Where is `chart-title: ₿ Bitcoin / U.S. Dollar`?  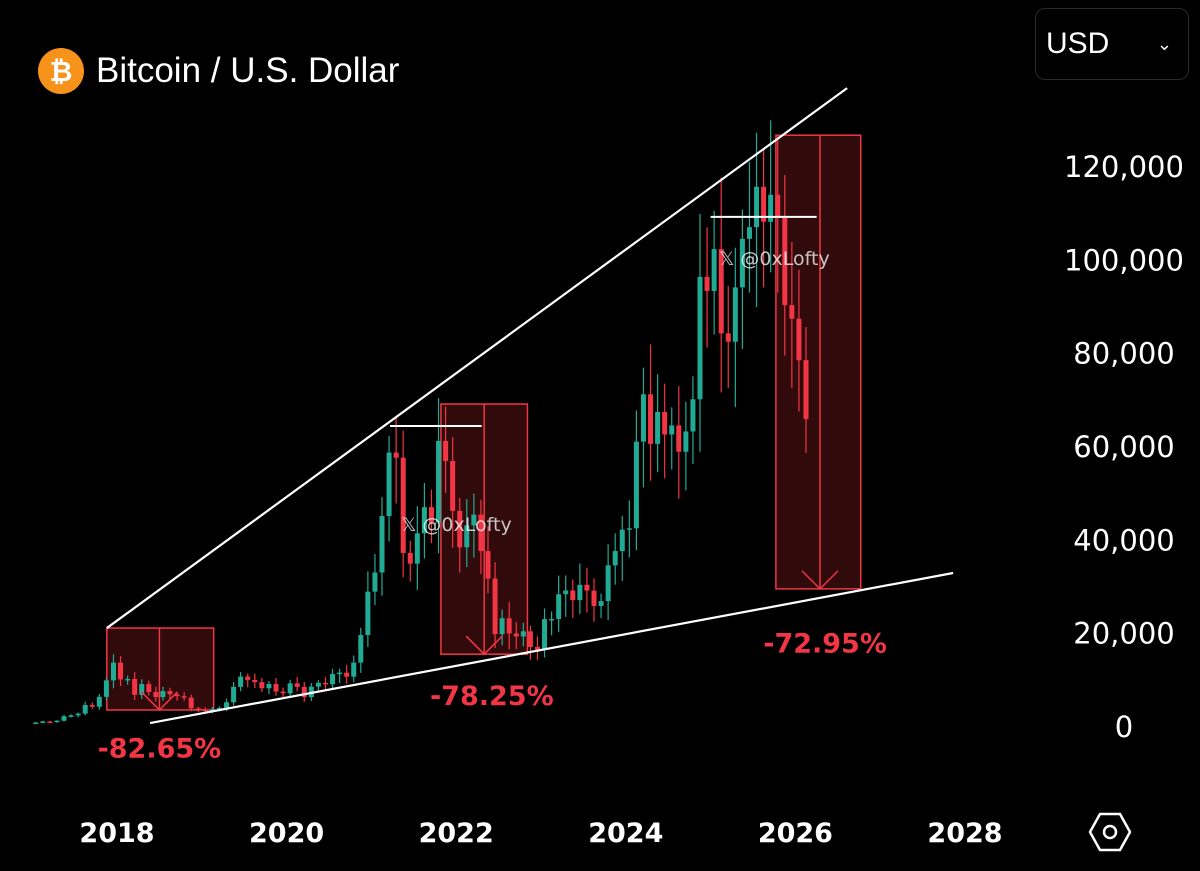 chart-title: ₿ Bitcoin / U.S. Dollar is located at coordinates (218, 71).